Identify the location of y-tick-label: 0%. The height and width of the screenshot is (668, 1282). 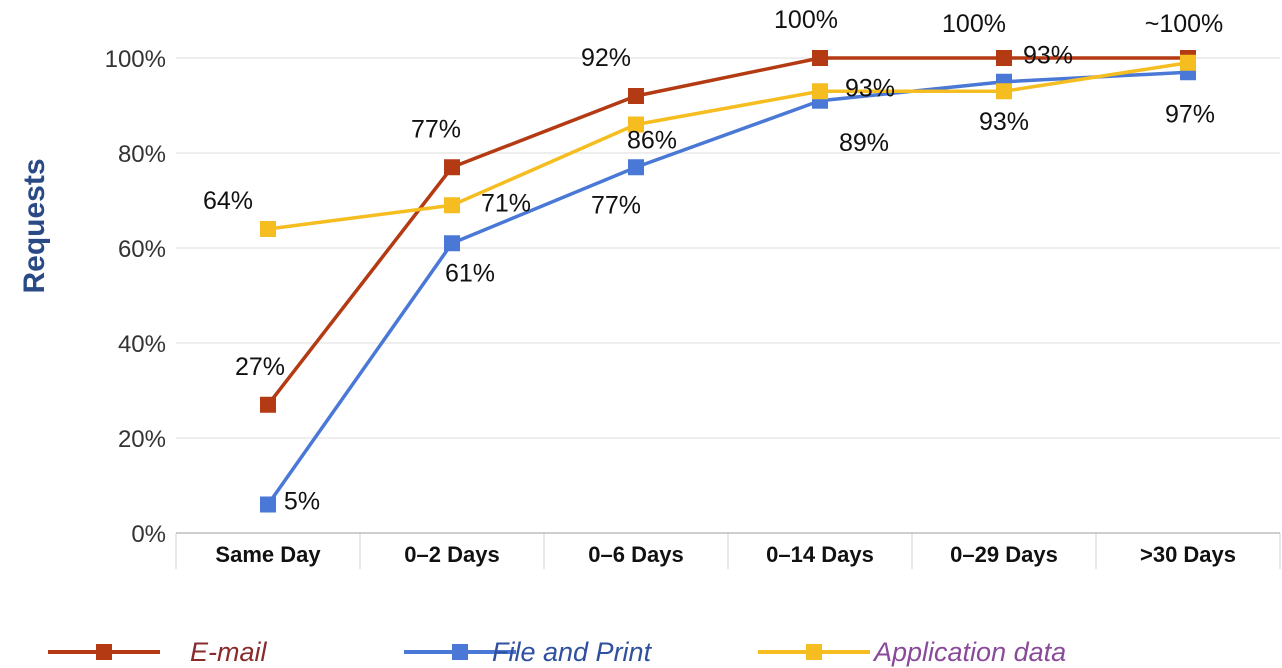
(148, 534).